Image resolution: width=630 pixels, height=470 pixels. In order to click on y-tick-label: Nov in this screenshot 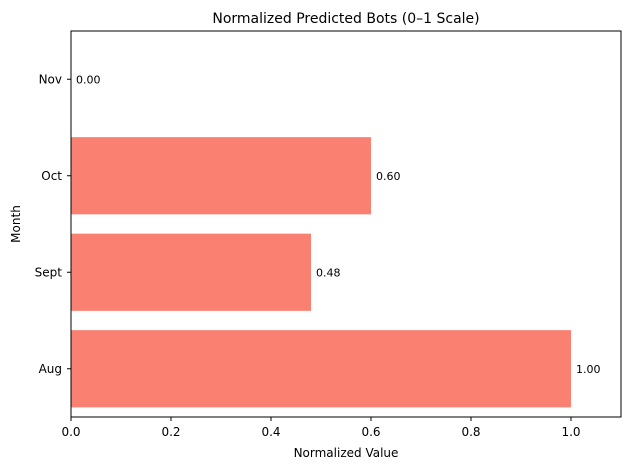, I will do `click(50, 79)`.